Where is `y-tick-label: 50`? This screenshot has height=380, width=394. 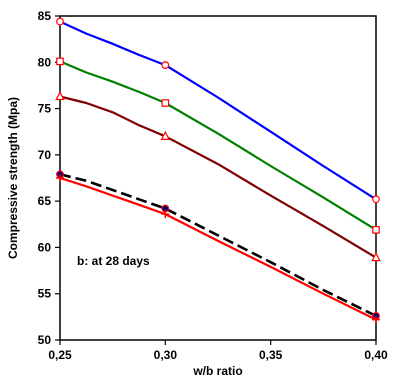 y-tick-label: 50 is located at coordinates (45, 340).